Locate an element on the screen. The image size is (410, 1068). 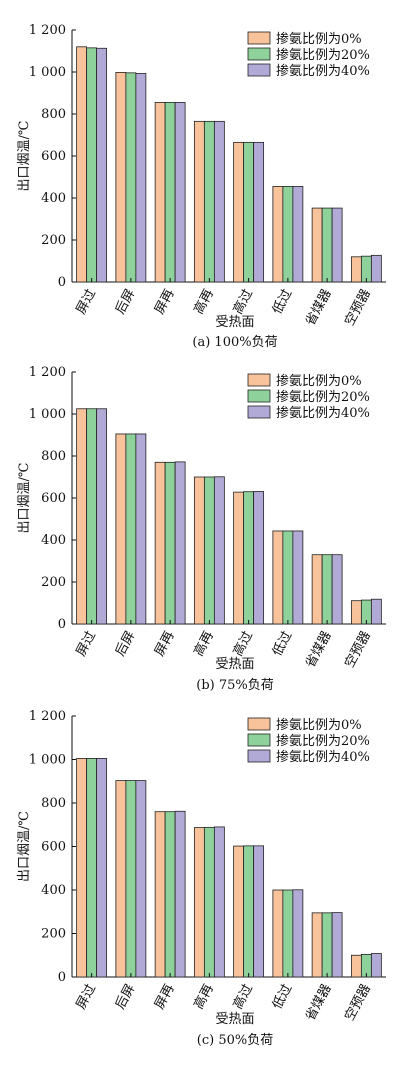
x-tick-label: 后屏 is located at coordinates (125, 997).